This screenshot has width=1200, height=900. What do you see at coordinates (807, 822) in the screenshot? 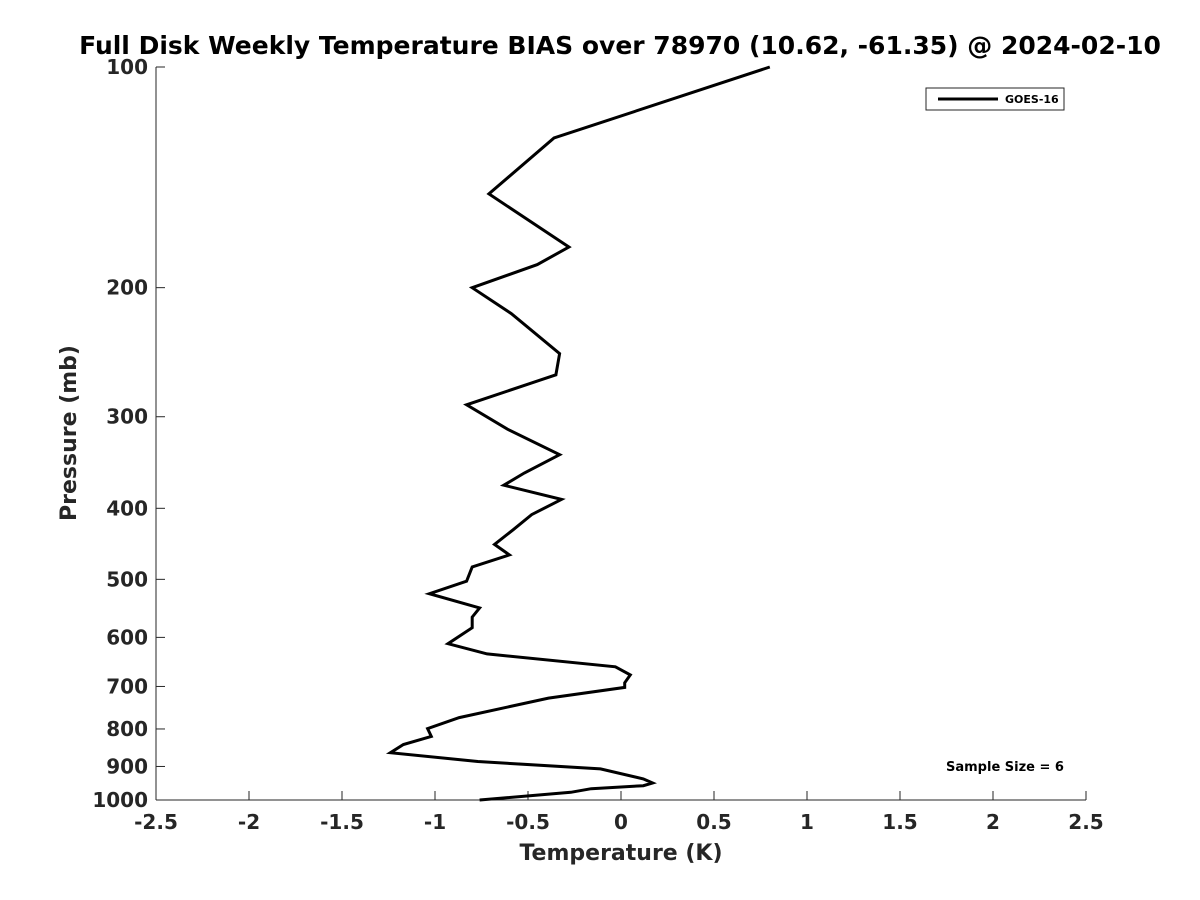
I see `x-tick-label-7: 1` at bounding box center [807, 822].